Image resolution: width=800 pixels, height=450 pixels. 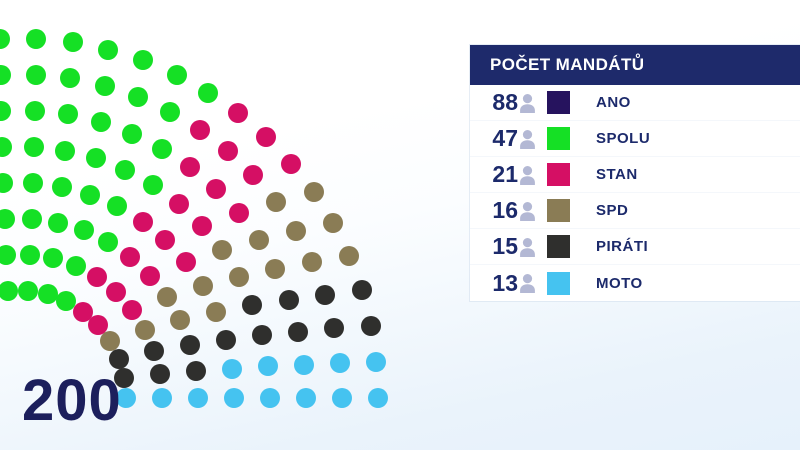 What do you see at coordinates (613, 102) in the screenshot?
I see `legend-party-label: ANO` at bounding box center [613, 102].